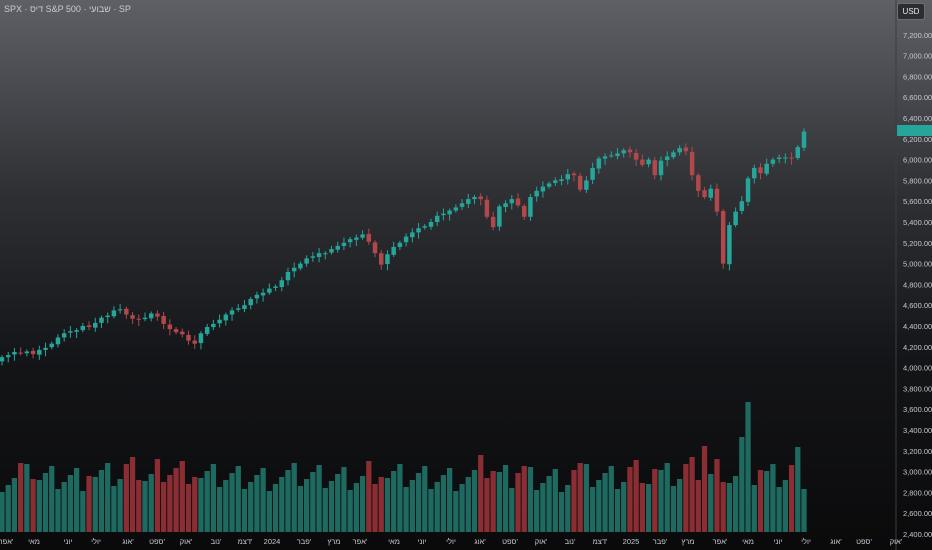 The height and width of the screenshot is (550, 932). Describe the element at coordinates (451, 541) in the screenshot. I see `x-tick-label: יולי` at that location.